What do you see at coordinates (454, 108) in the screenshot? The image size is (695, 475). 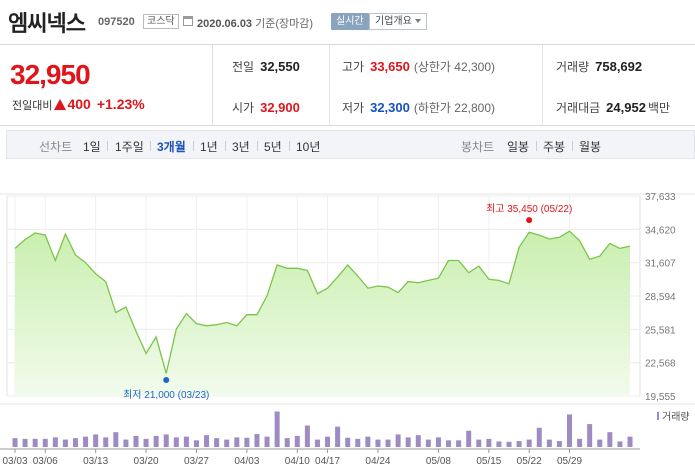 I see `stat-sub: (하한가 22,800)` at bounding box center [454, 108].